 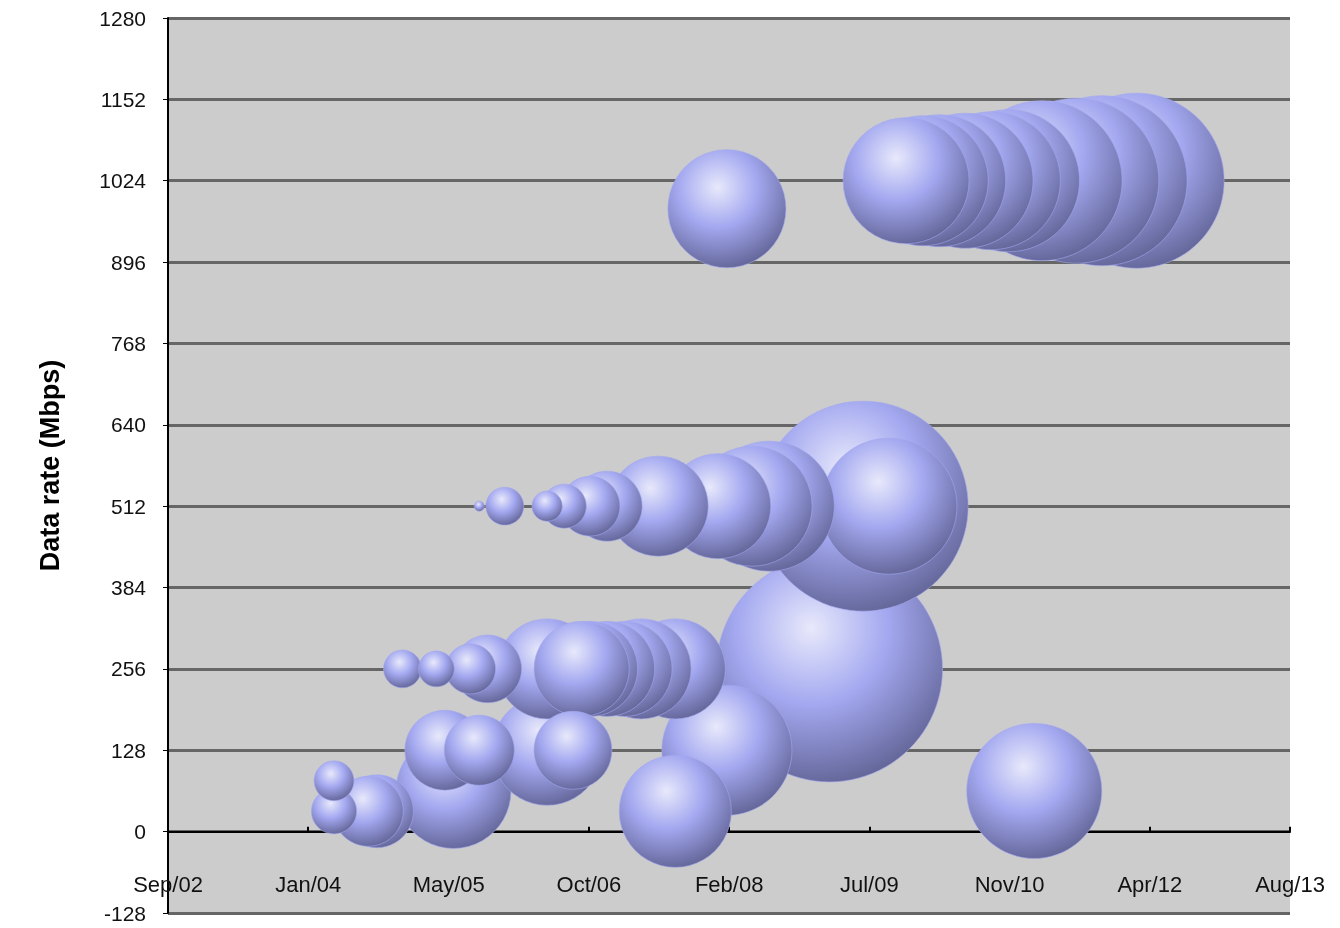 I want to click on y-tick-label: 1024, so click(x=123, y=181).